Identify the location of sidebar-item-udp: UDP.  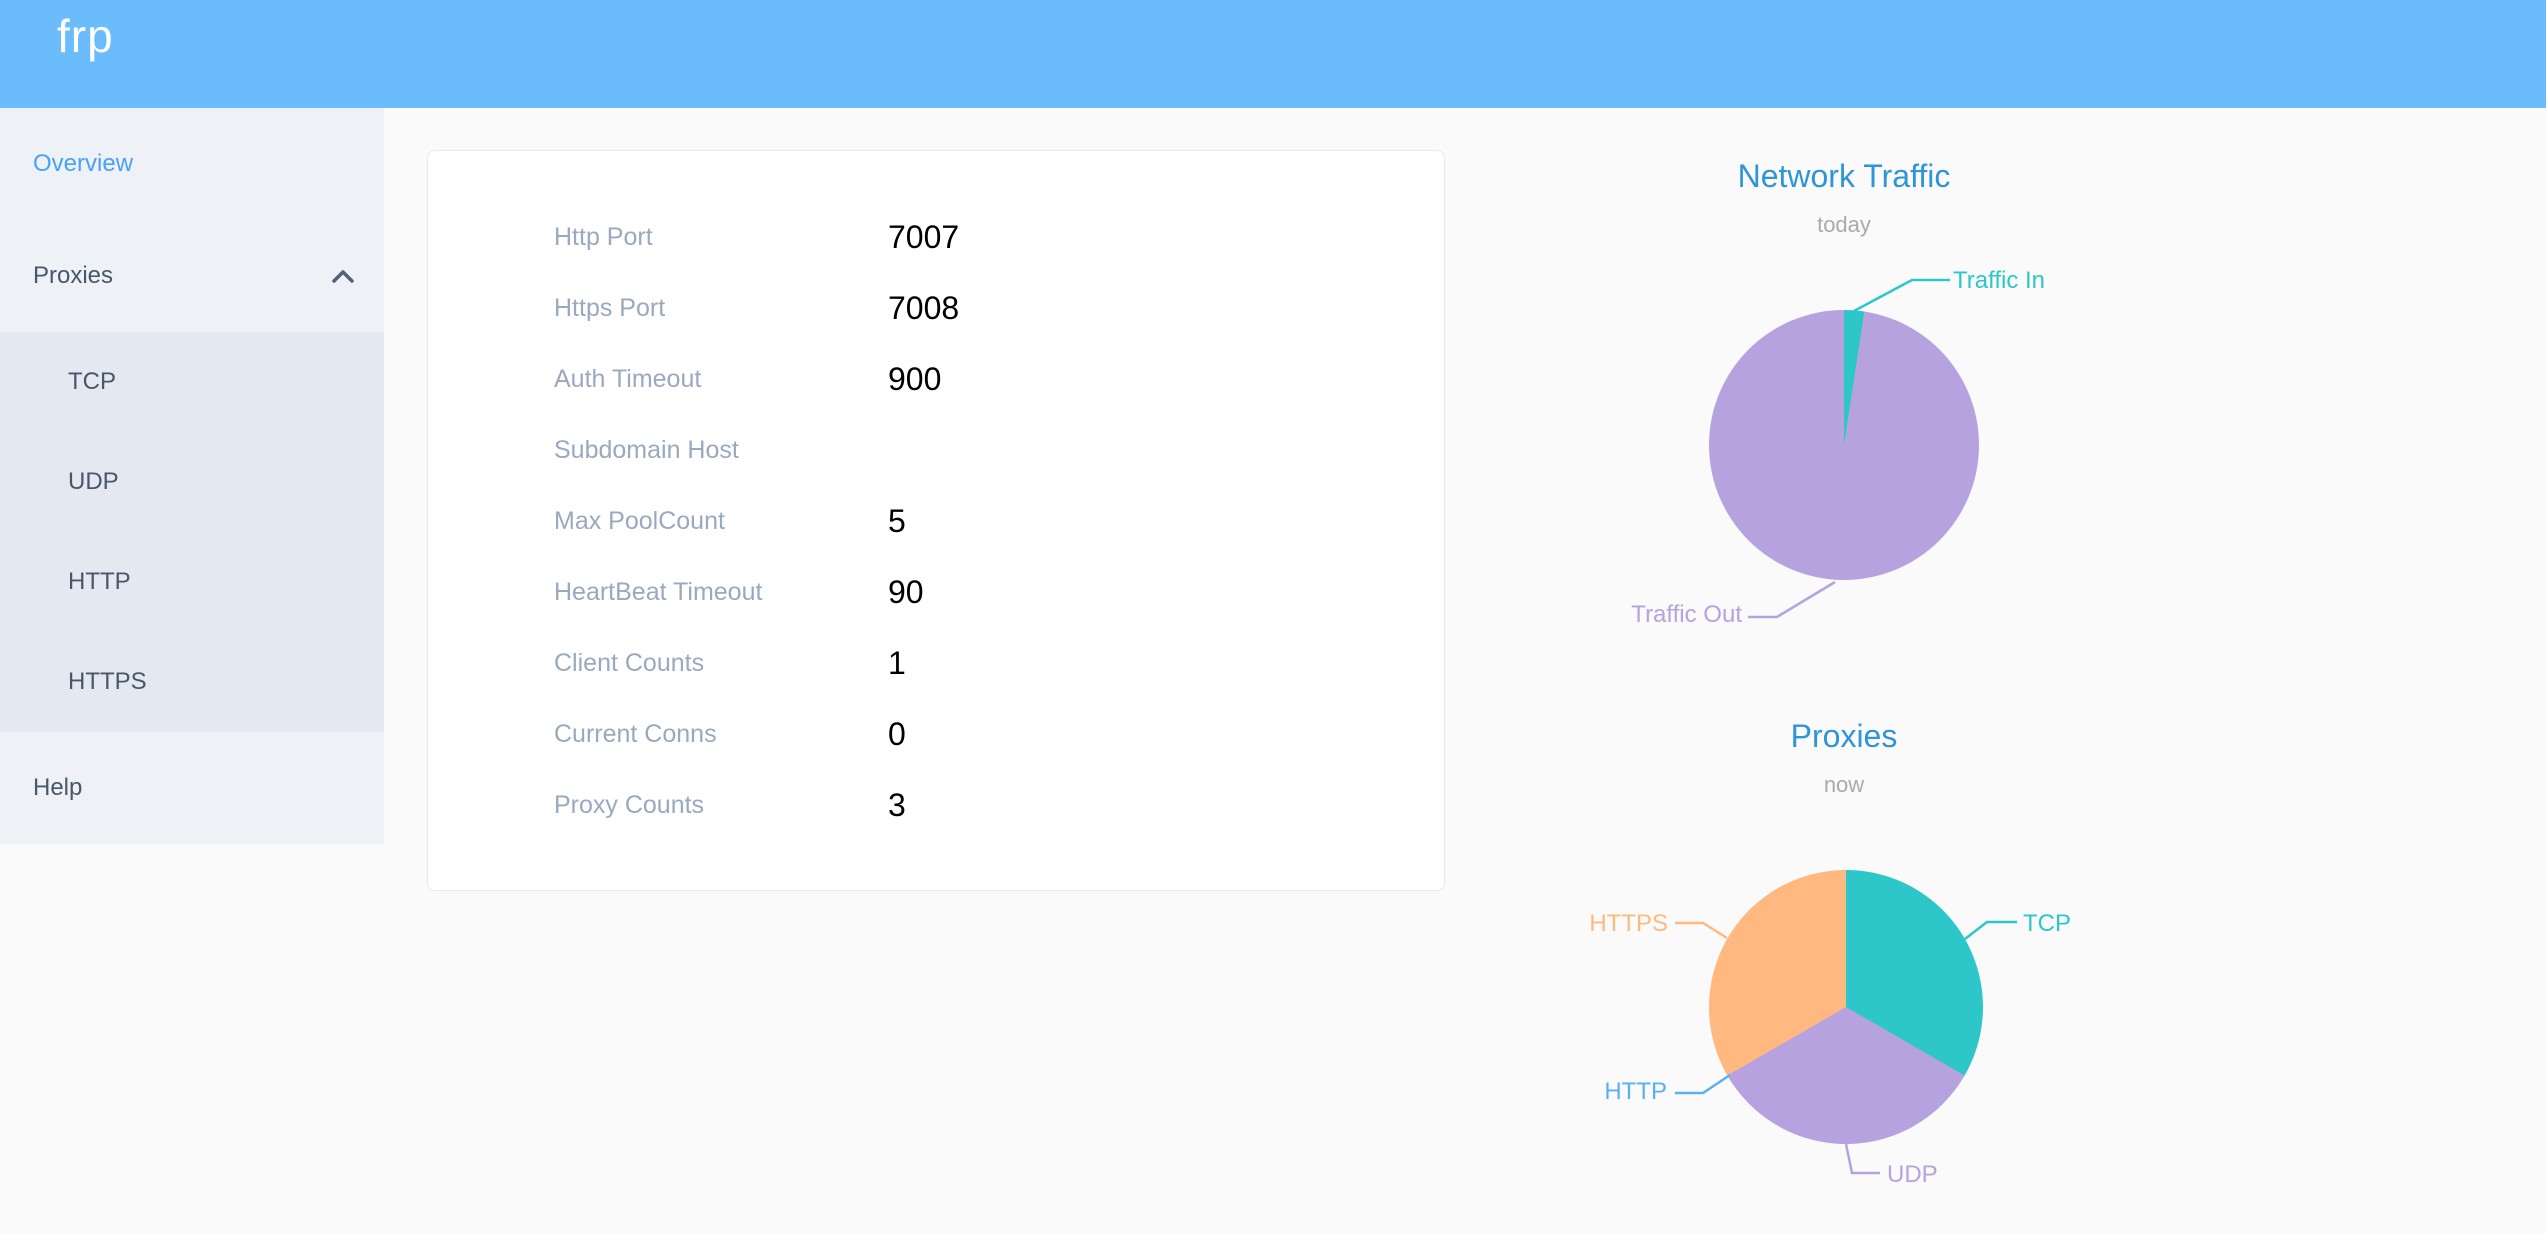
(93, 481).